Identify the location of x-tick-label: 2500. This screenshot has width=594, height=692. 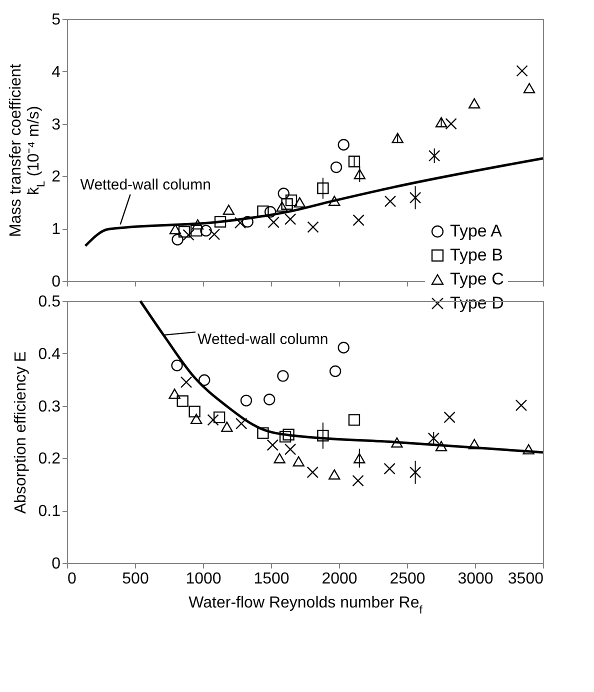
(408, 579).